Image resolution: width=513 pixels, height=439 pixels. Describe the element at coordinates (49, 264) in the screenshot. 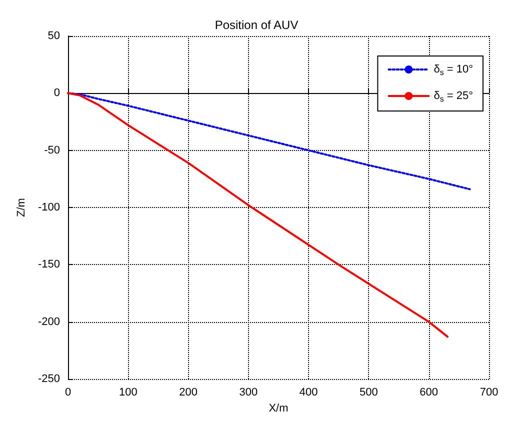

I see `y-tick-label: -150` at that location.